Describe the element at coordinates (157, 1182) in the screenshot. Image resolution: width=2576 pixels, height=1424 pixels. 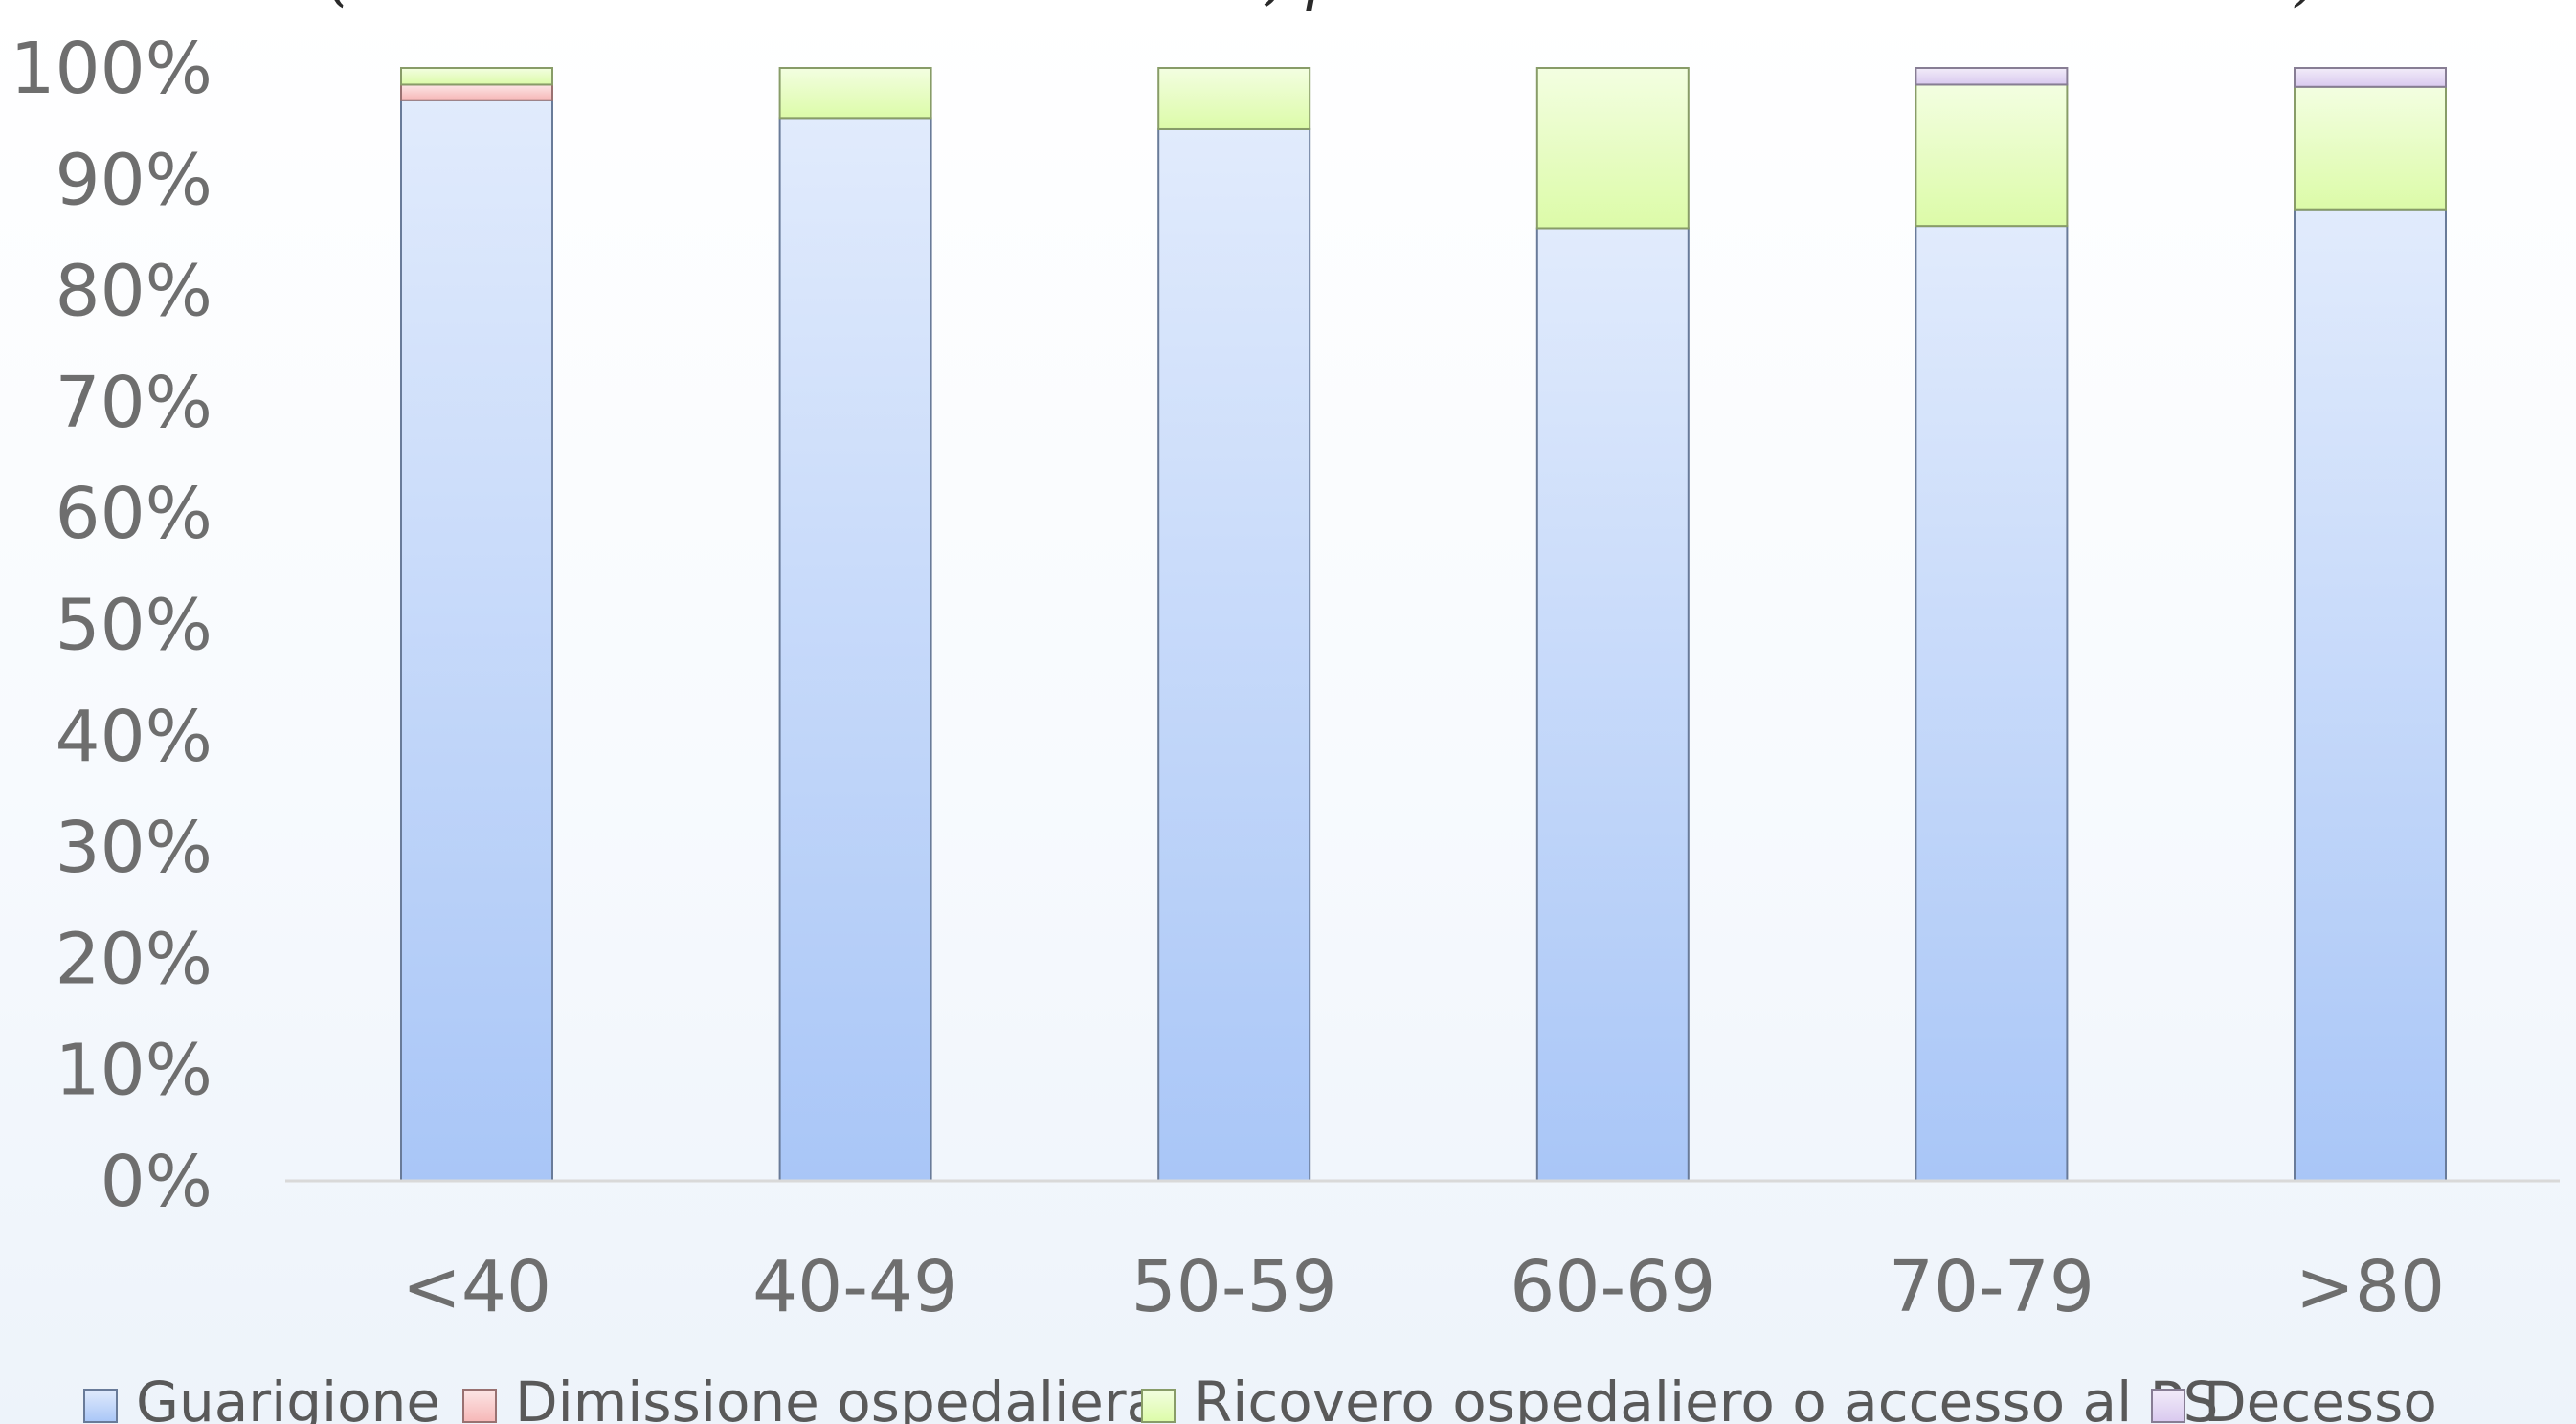
I see `y-tick-label: 0%` at that location.